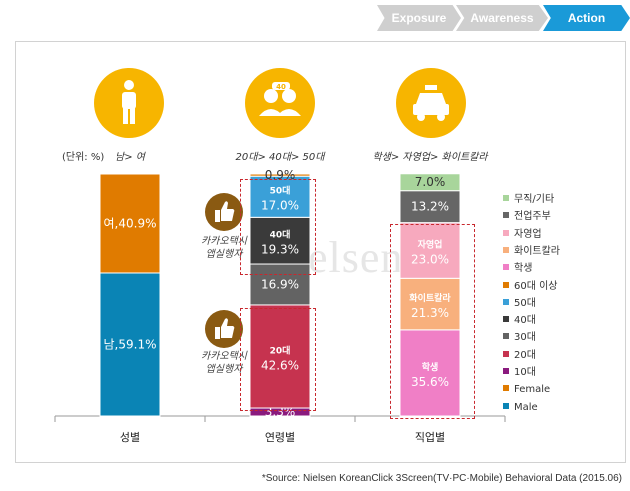 This screenshot has height=491, width=630. I want to click on occupation-icon-circle, so click(431, 103).